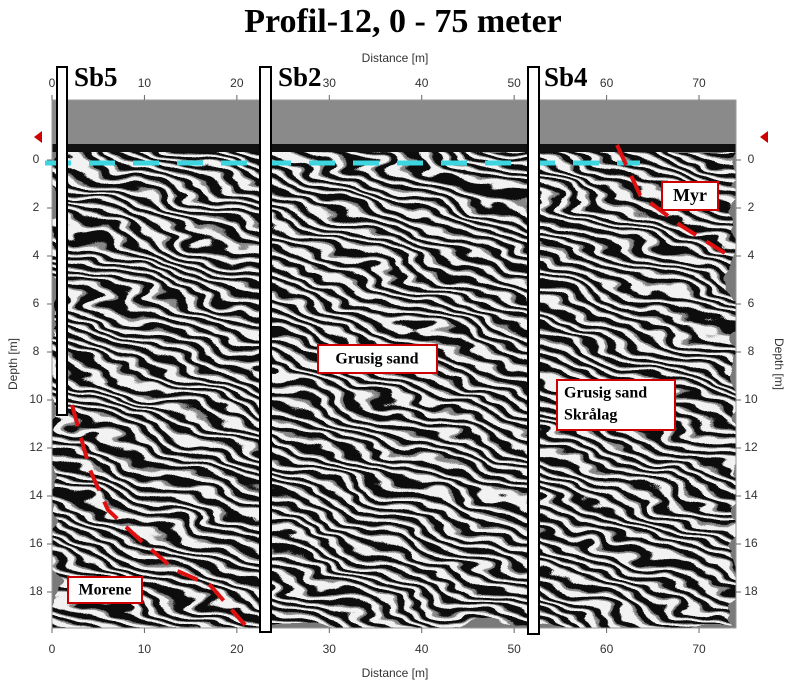 Image resolution: width=807 pixels, height=697 pixels. Describe the element at coordinates (96, 77) in the screenshot. I see `borehole-label: Sb5` at that location.